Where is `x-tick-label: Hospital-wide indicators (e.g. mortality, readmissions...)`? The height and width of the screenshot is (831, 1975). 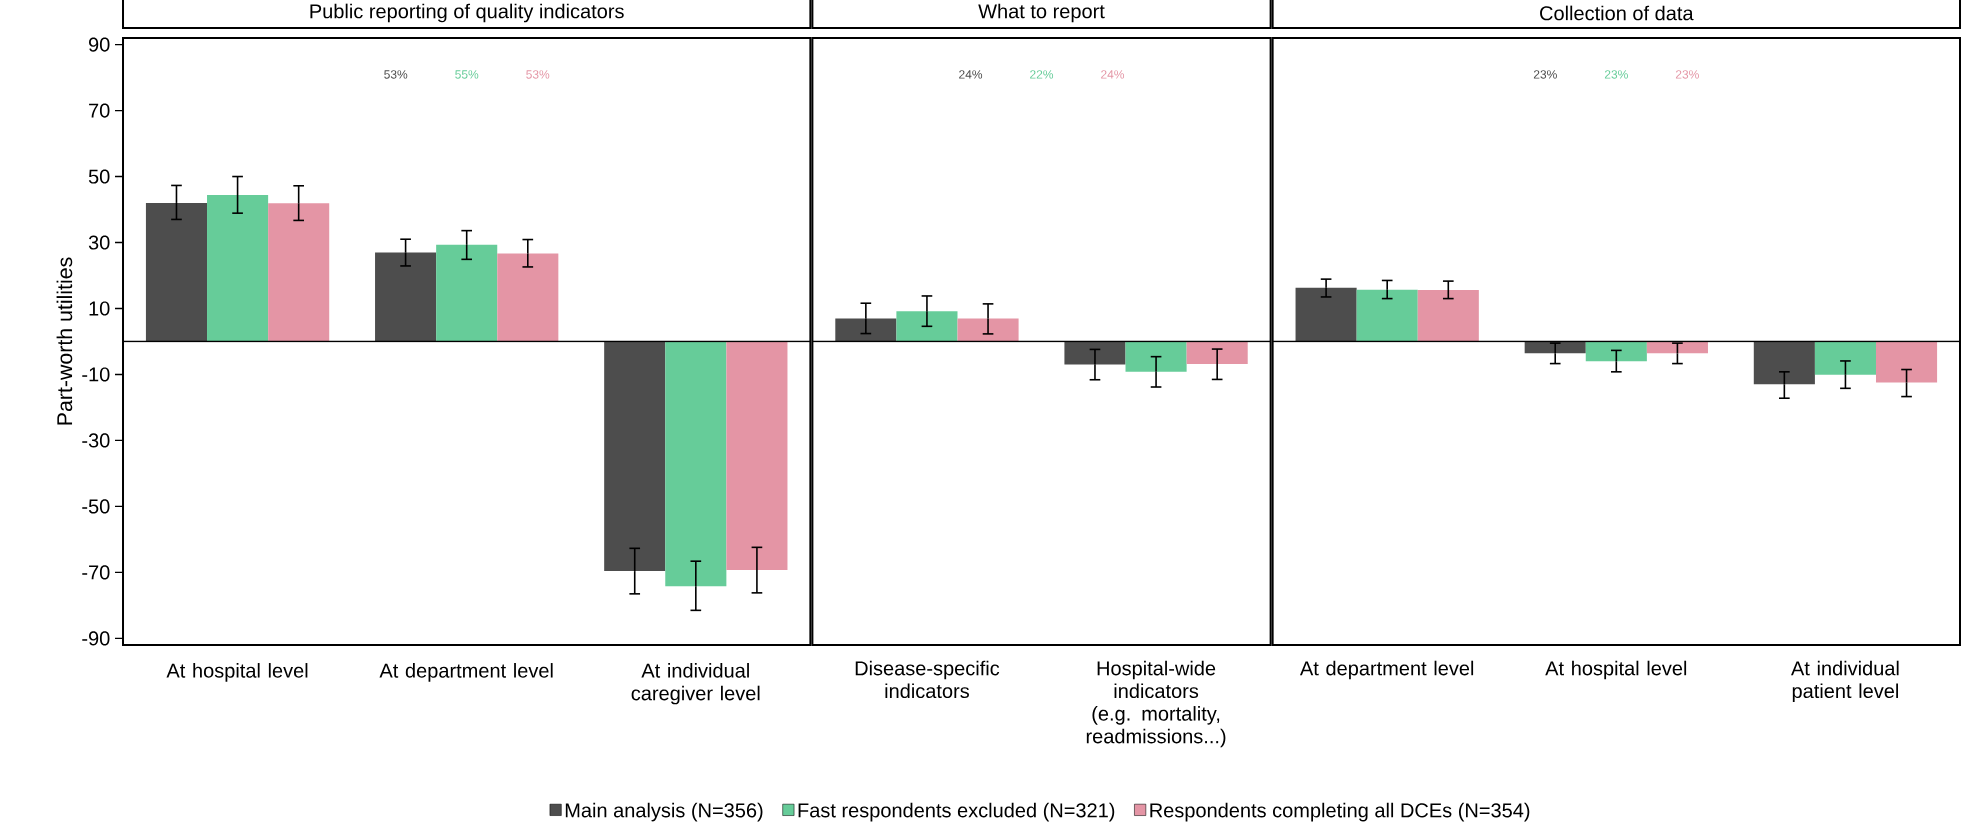
x-tick-label: Hospital-wide indicators (e.g. mortality, readmissions...) is located at coordinates (1156, 704).